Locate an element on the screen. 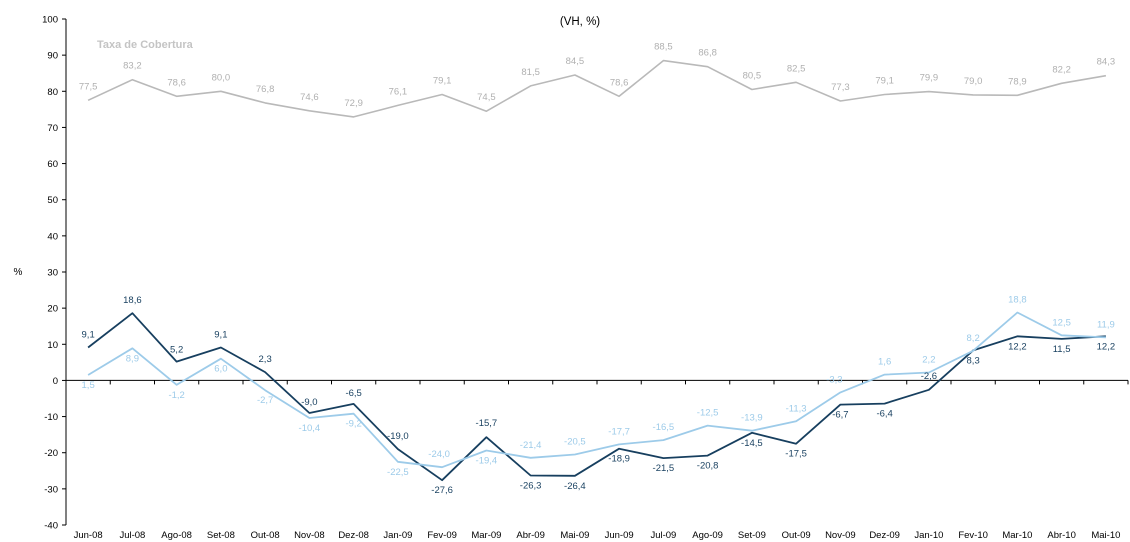 Image resolution: width=1130 pixels, height=542 pixels. data-label: 76,1 is located at coordinates (398, 91).